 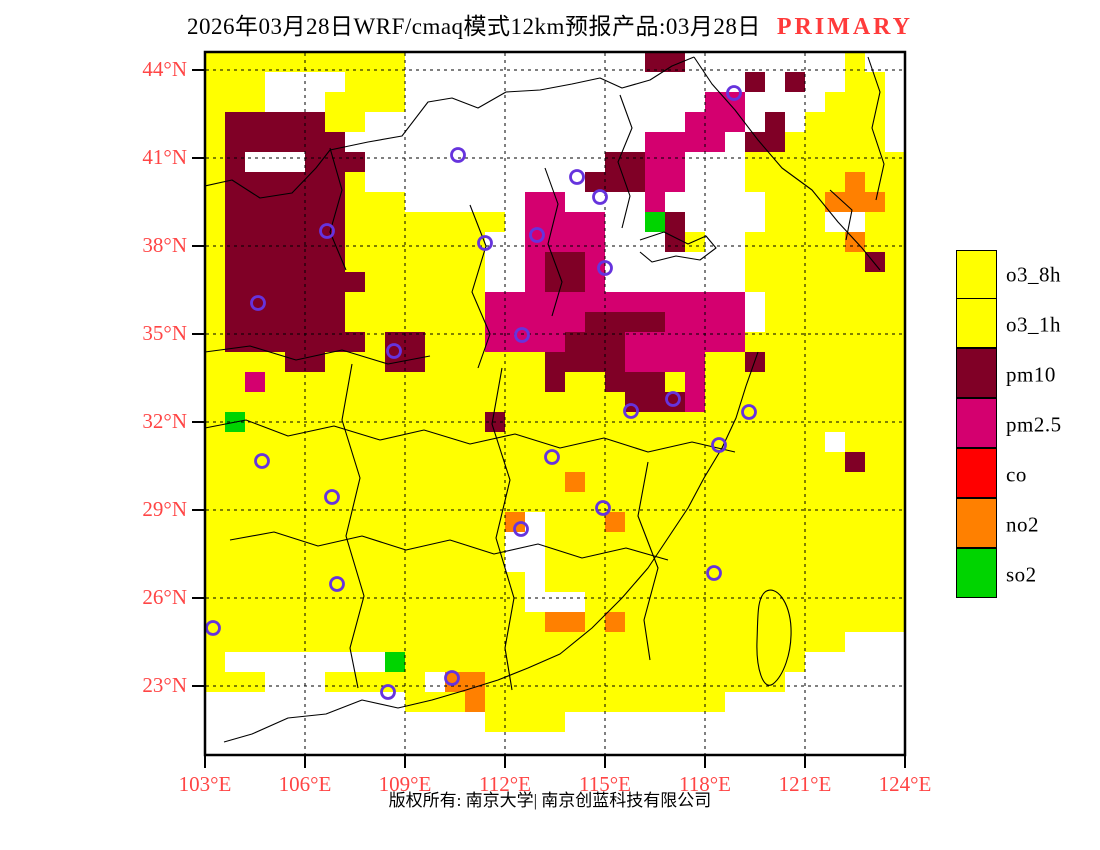 What do you see at coordinates (470, 436) in the screenshot?
I see `border-yangtze-belt` at bounding box center [470, 436].